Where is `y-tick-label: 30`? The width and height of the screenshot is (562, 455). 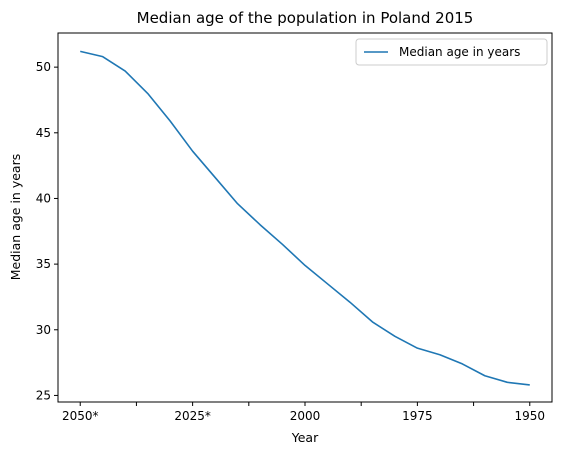
y-tick-label: 30 is located at coordinates (43, 330).